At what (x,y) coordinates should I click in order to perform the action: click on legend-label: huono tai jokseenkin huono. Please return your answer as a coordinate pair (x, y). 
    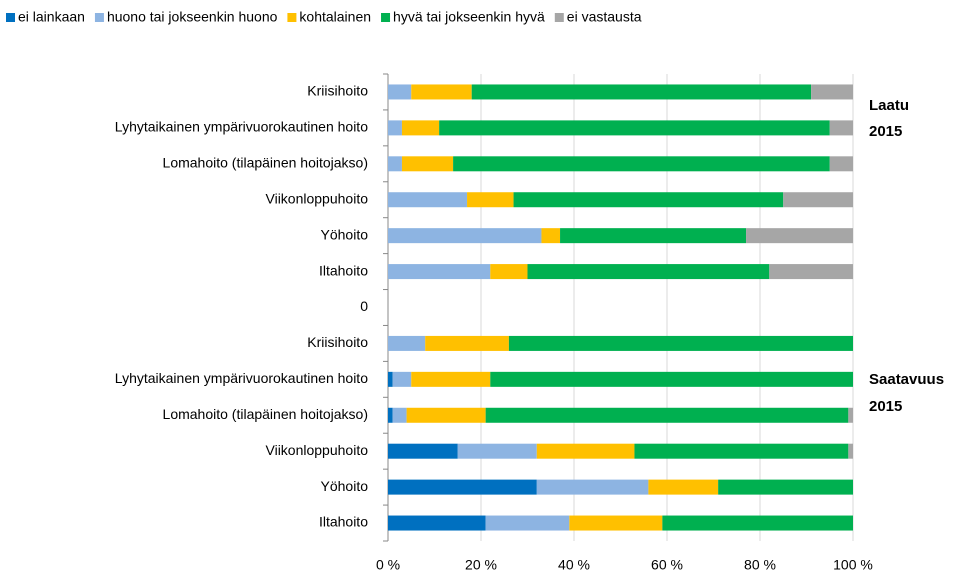
    Looking at the image, I should click on (192, 17).